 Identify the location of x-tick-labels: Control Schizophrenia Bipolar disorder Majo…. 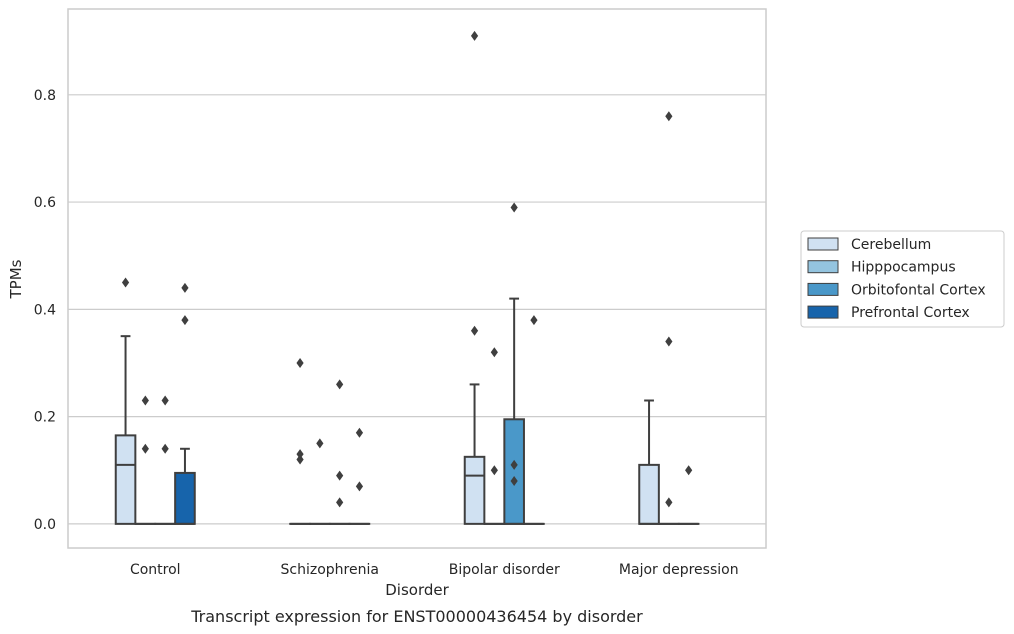
(434, 570).